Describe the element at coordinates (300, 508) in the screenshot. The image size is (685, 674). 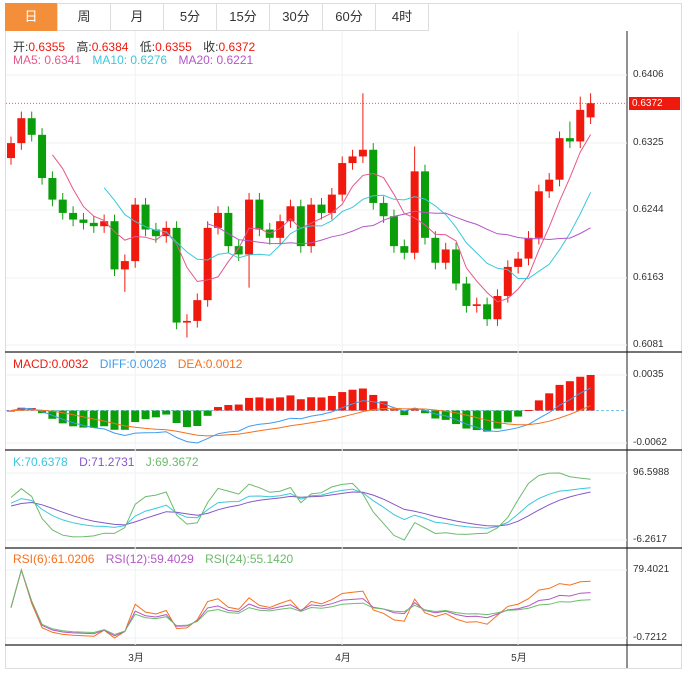
I see `k-line` at that location.